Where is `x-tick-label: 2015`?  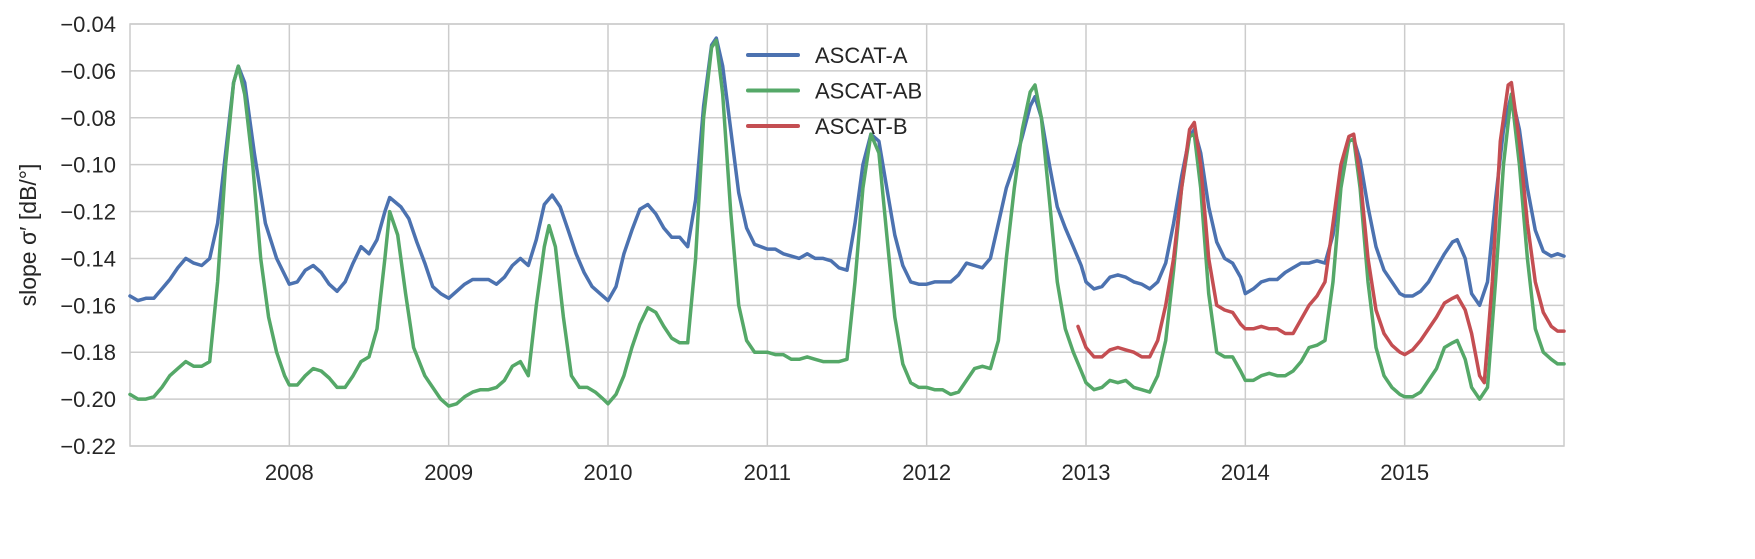
x-tick-label: 2015 is located at coordinates (1404, 472).